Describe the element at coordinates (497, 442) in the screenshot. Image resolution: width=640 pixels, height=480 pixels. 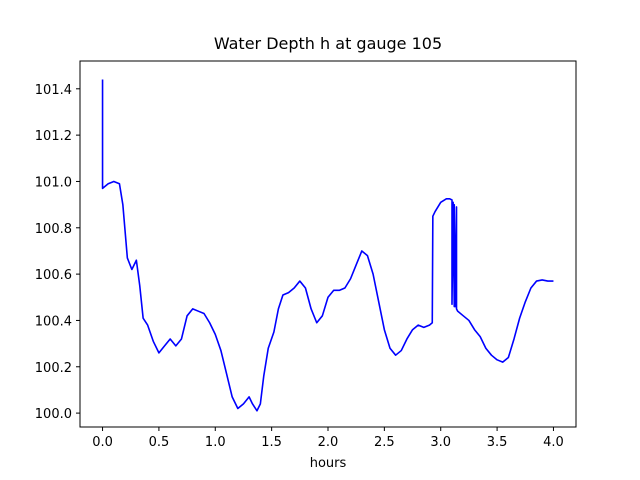
I see `x-tick-label: 3.5` at that location.